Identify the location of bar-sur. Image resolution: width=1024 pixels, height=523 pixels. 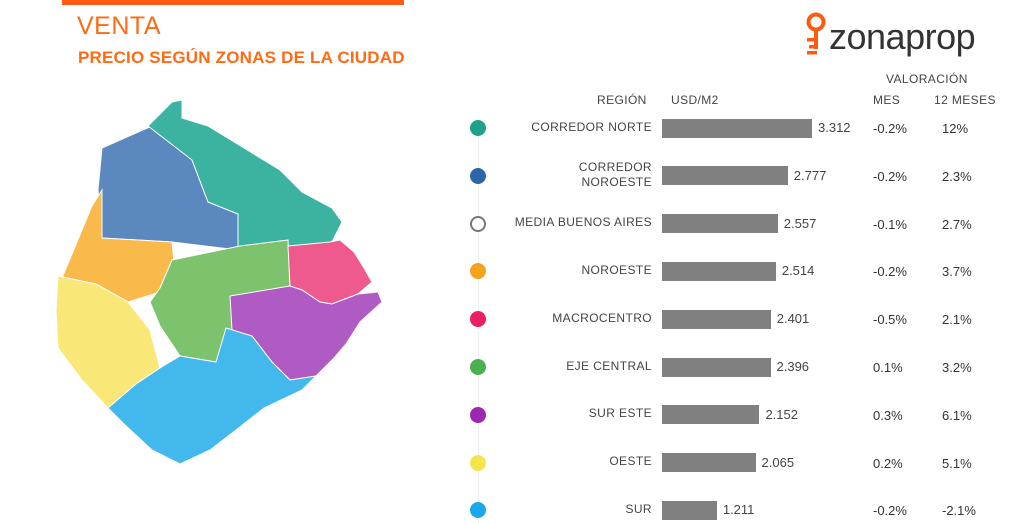
(689, 510).